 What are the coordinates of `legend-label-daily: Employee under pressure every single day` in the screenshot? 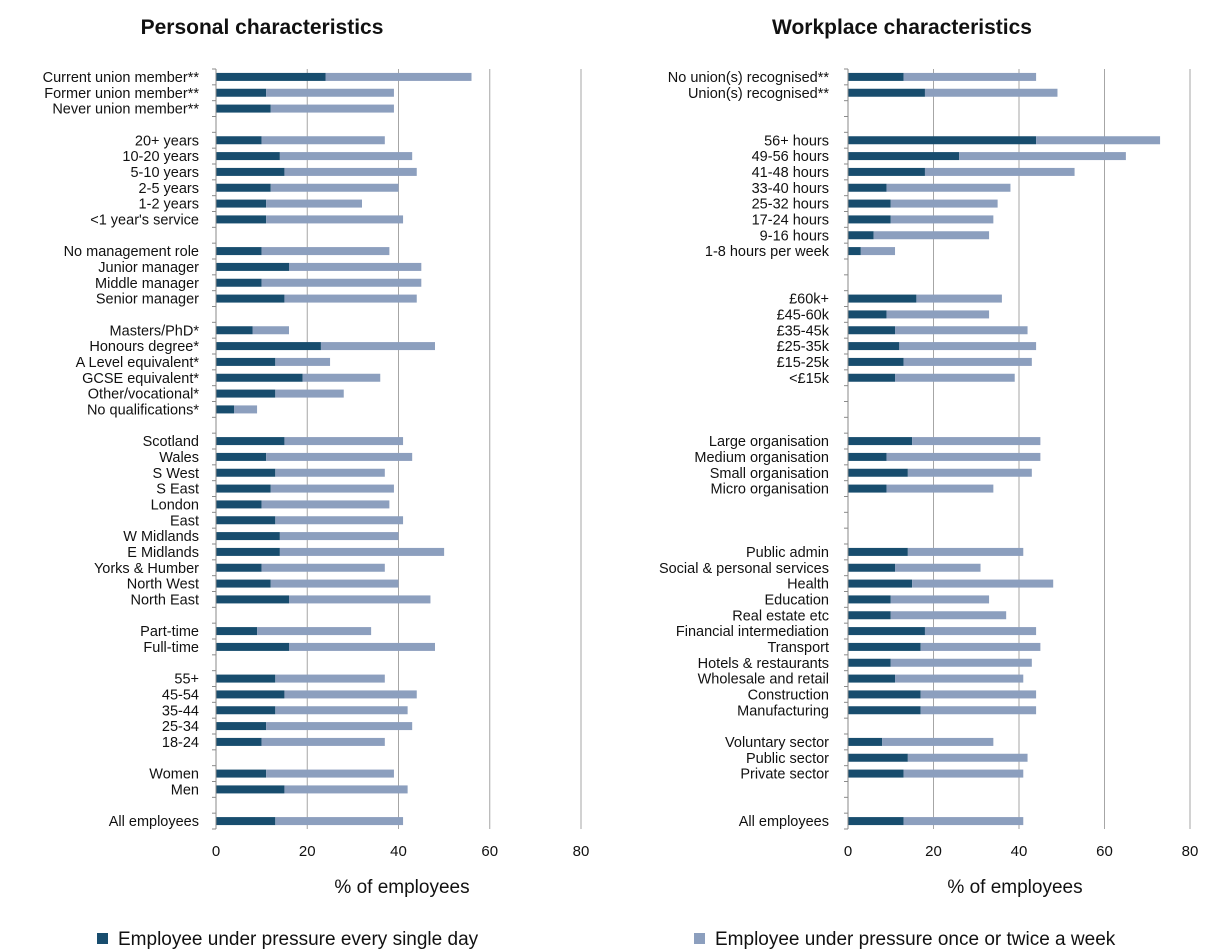 It's located at (298, 939).